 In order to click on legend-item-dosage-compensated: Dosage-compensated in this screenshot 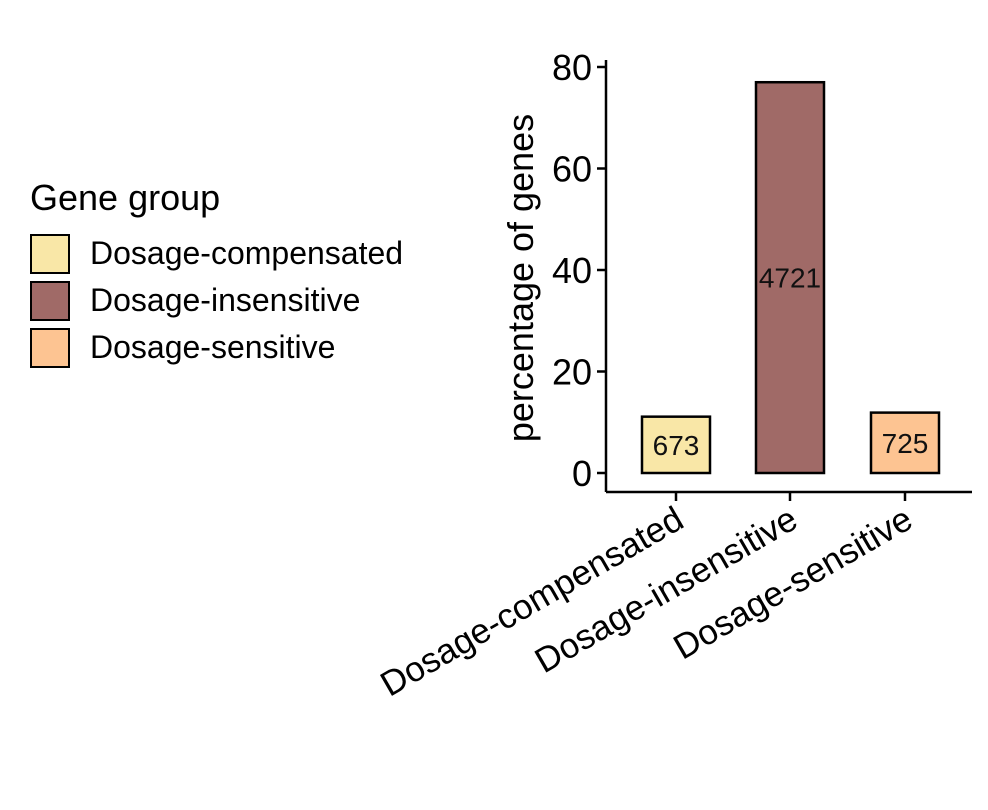, I will do `click(216, 253)`.